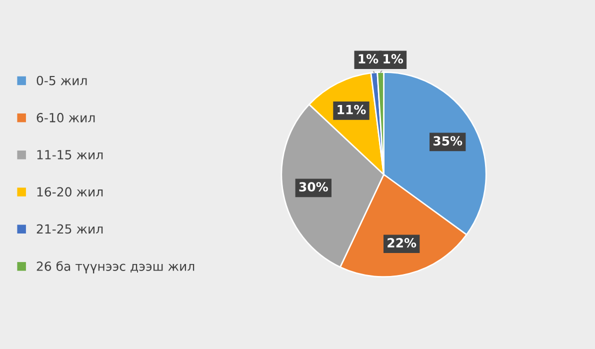  Describe the element at coordinates (115, 267) in the screenshot. I see `legend-label: 26 ба түүнээс дээш жил` at that location.